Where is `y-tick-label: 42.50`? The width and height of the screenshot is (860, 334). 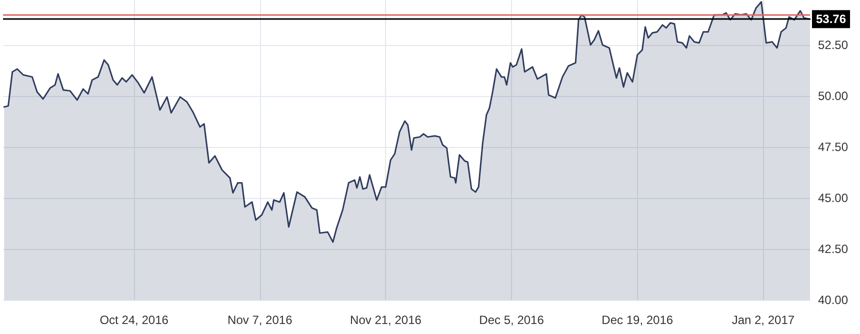
y-tick-label: 42.50 is located at coordinates (833, 249).